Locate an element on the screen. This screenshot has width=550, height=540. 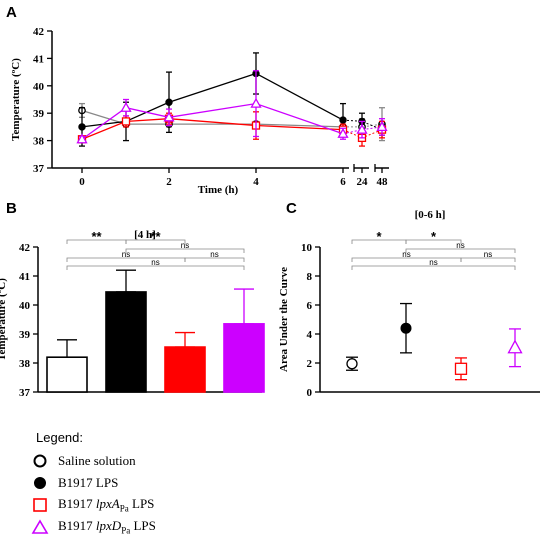
panel-b-y-tick-label: 42 is located at coordinates (25, 248).